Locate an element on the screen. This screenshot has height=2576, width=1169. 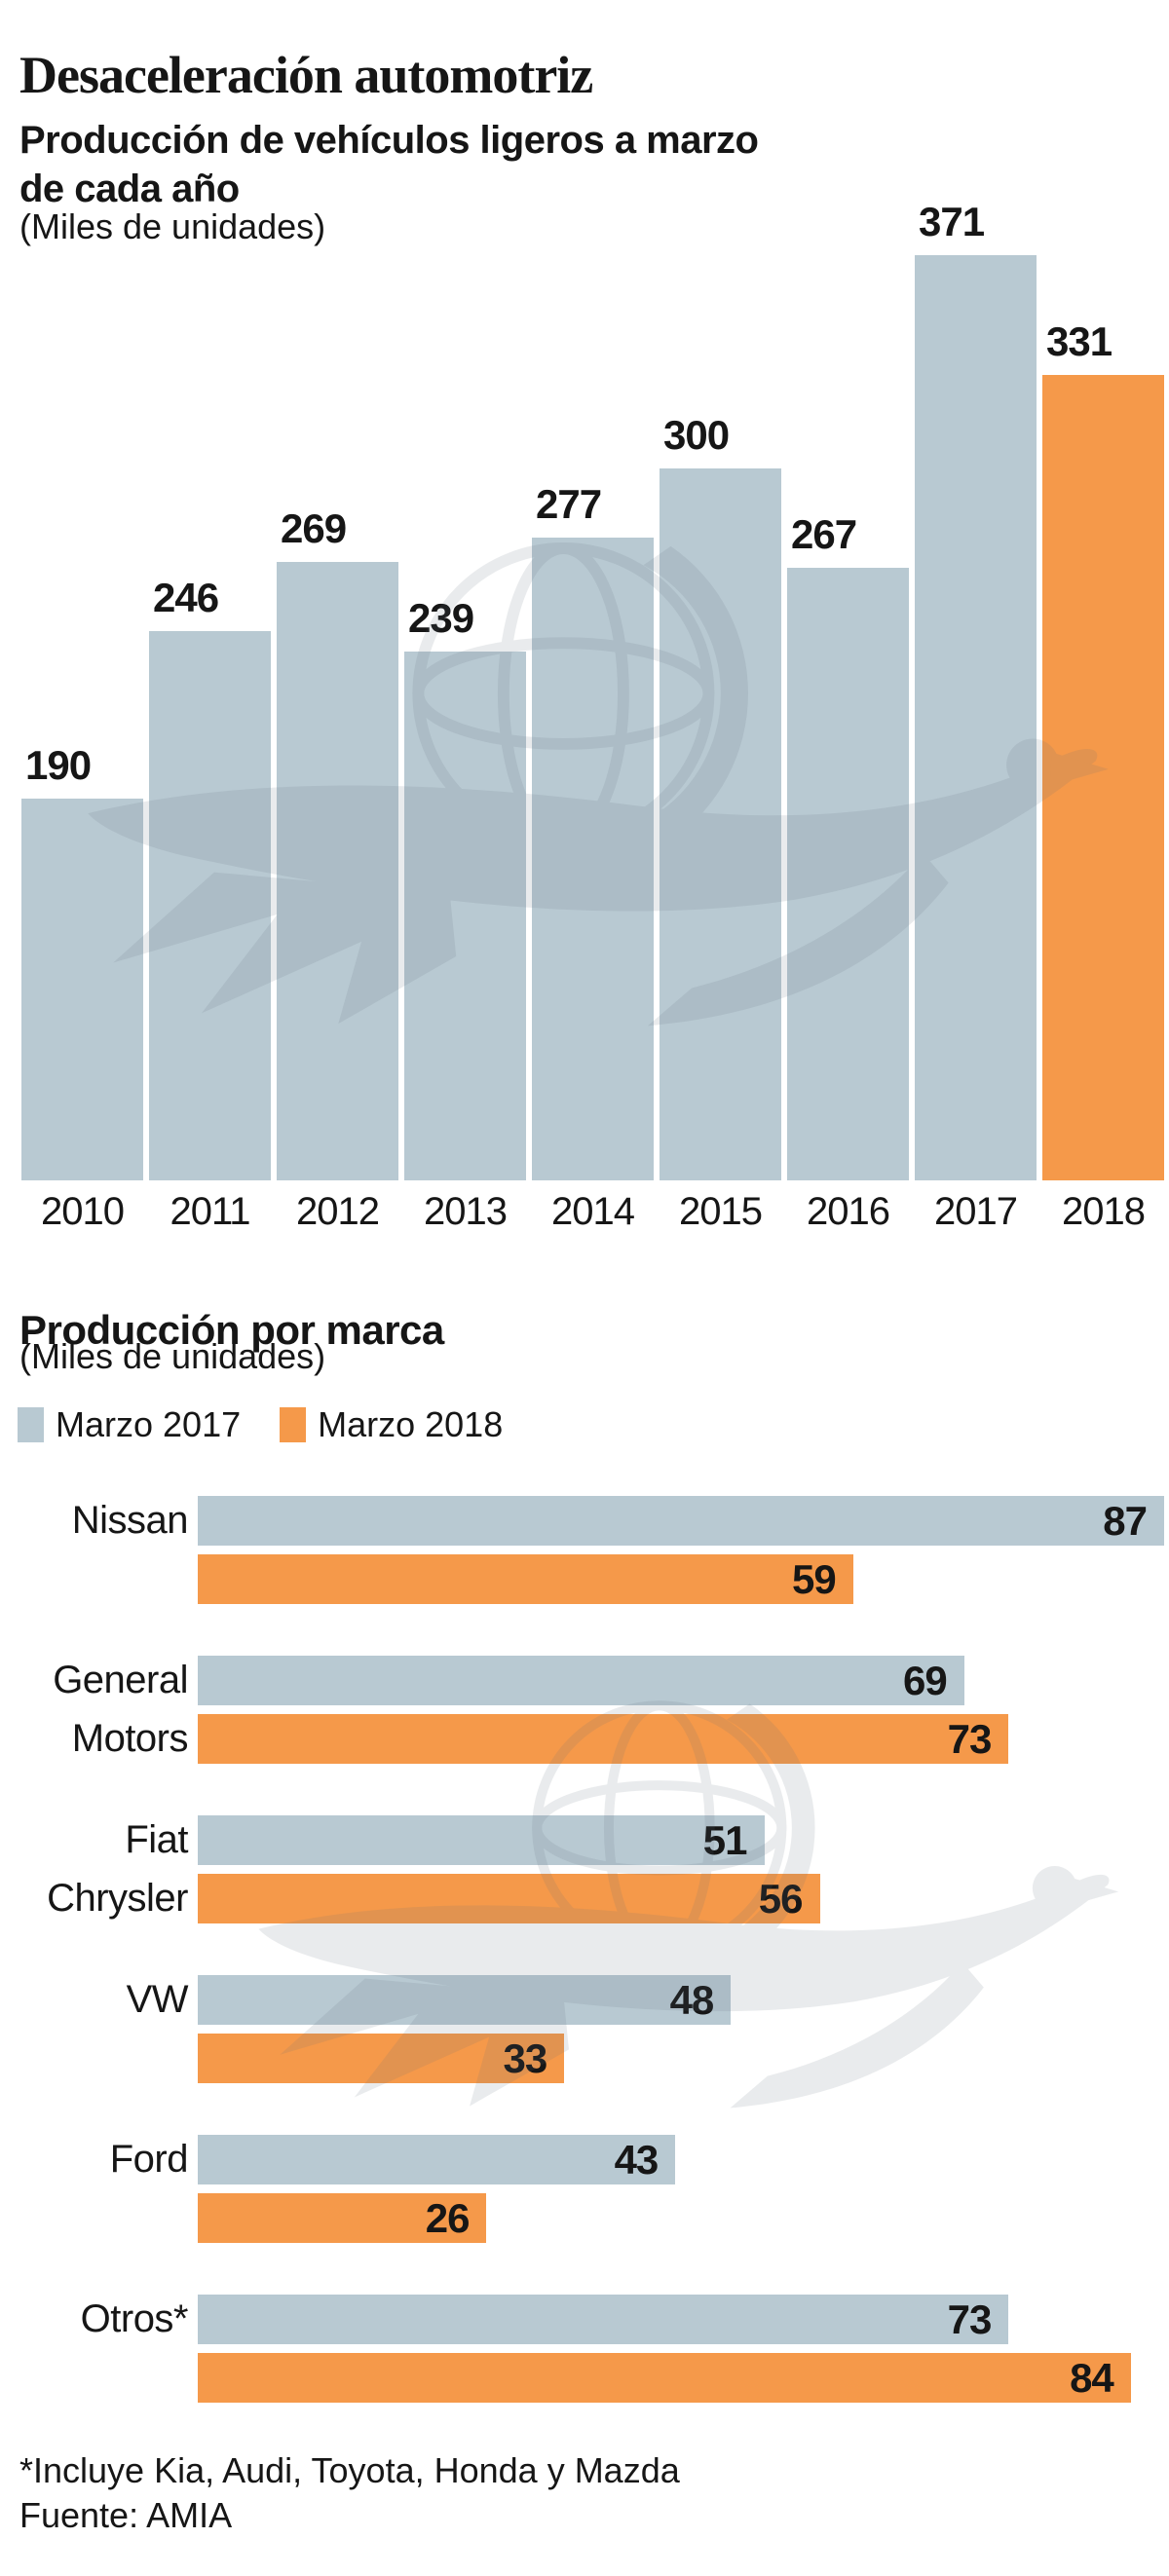
x-tick-2015: 2015 is located at coordinates (721, 1211).